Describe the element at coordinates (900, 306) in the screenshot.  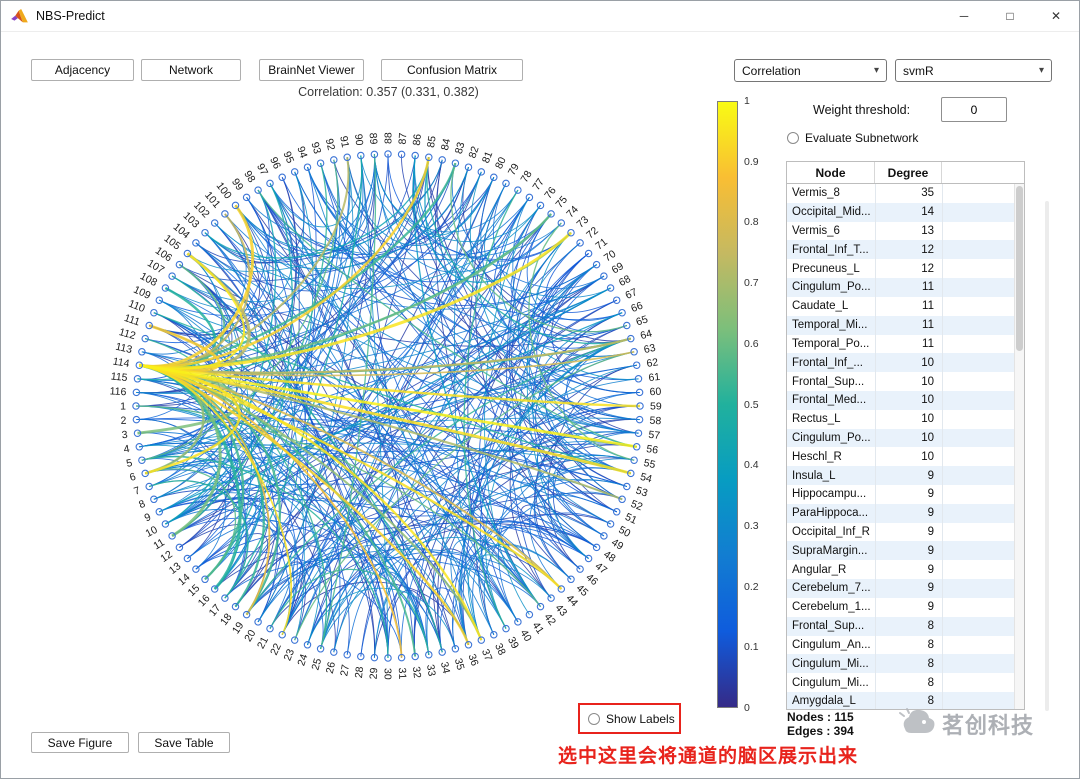
I see `table-row: Caudate_L 11` at that location.